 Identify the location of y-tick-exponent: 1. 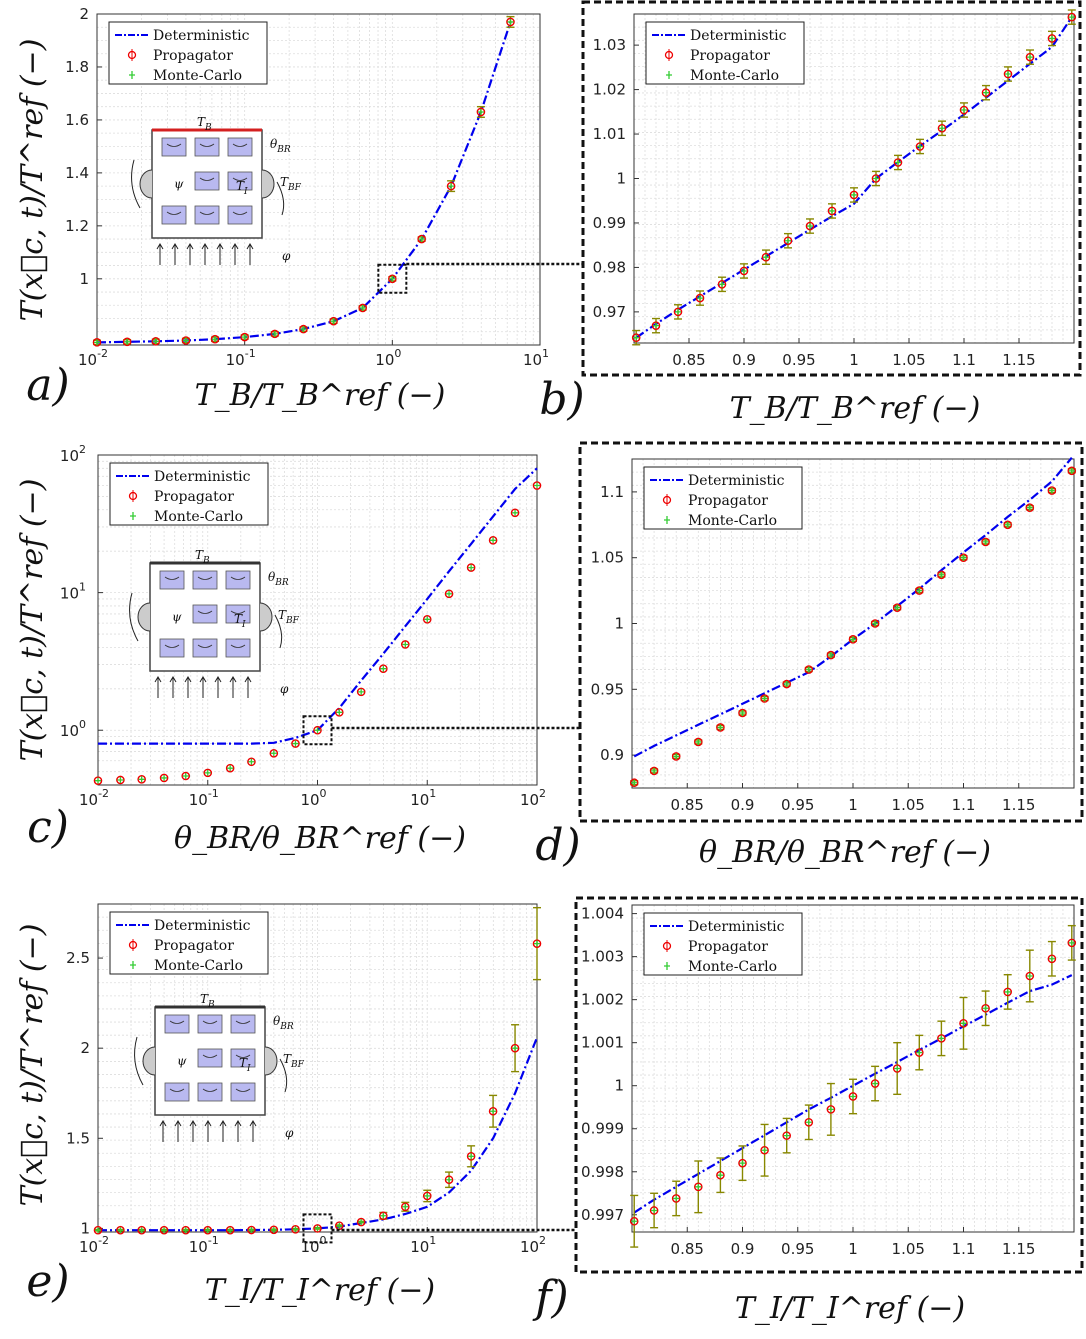
(82, 587).